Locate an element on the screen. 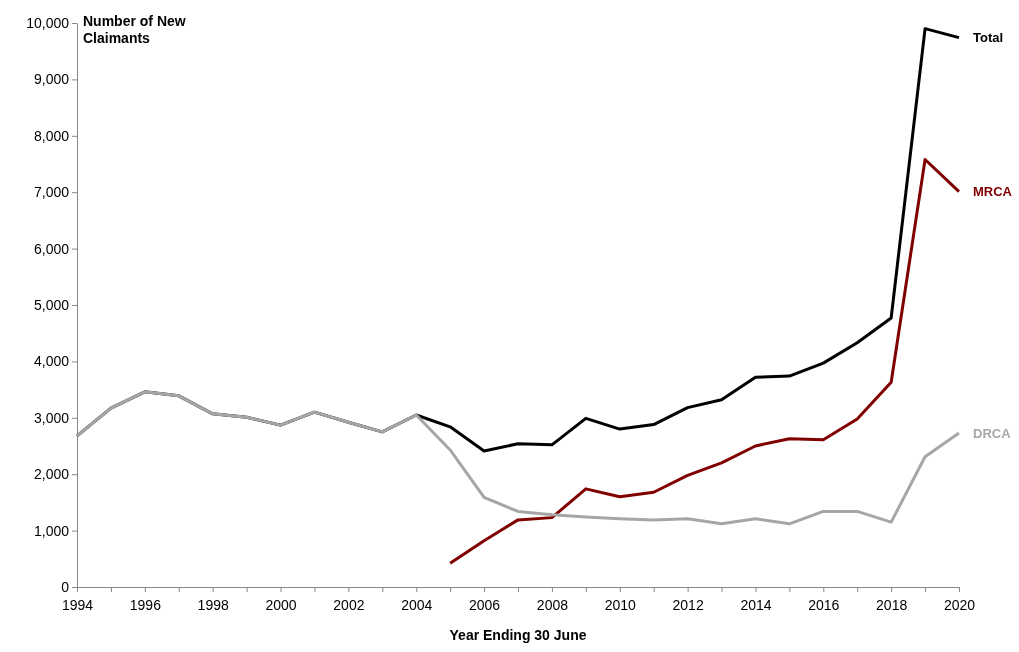  y-tick-label: 5,000 is located at coordinates (51, 304).